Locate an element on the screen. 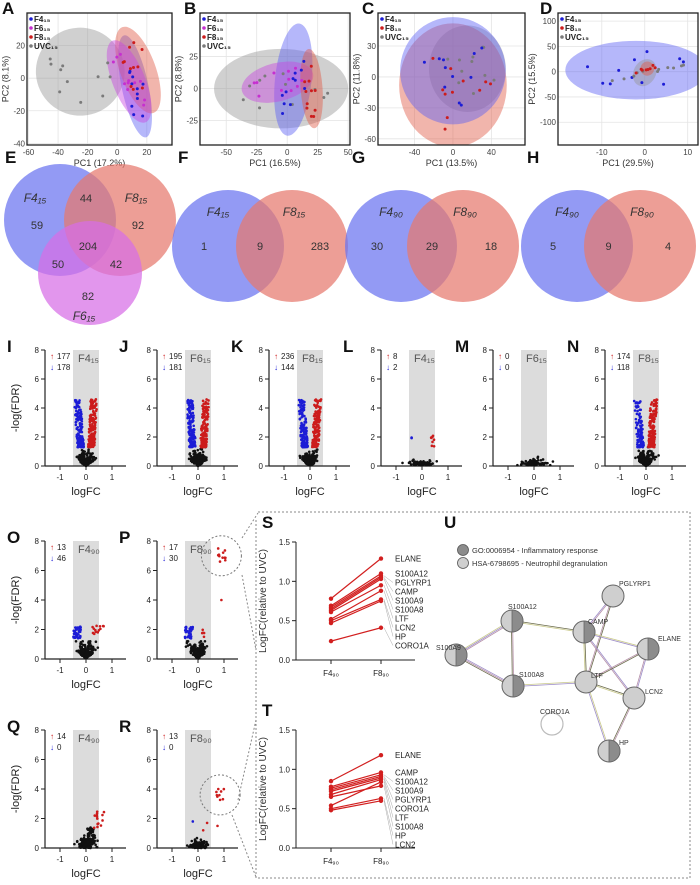  venn-set-label: F4₁₅ is located at coordinates (35, 198).